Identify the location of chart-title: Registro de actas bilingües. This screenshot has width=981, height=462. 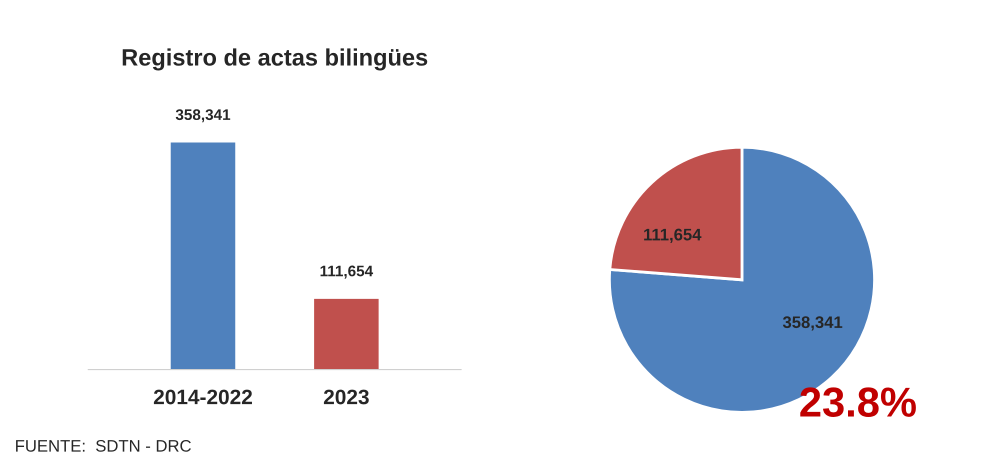
(275, 59).